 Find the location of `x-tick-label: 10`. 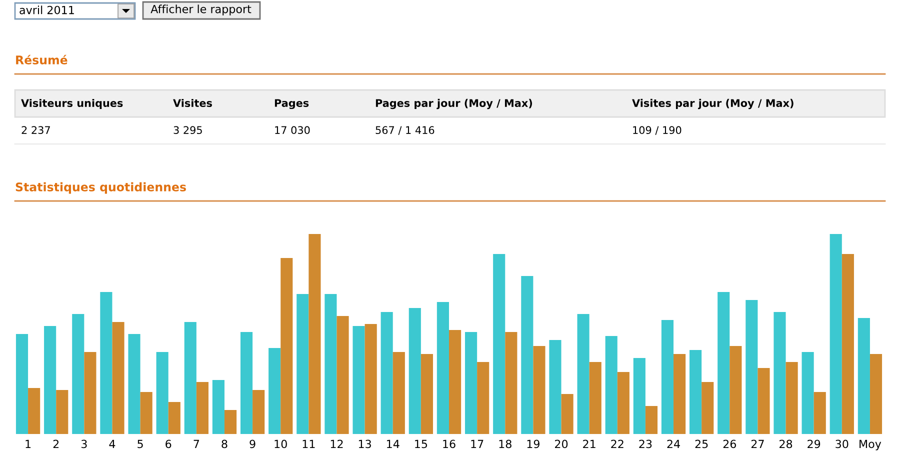

x-tick-label: 10 is located at coordinates (280, 444).